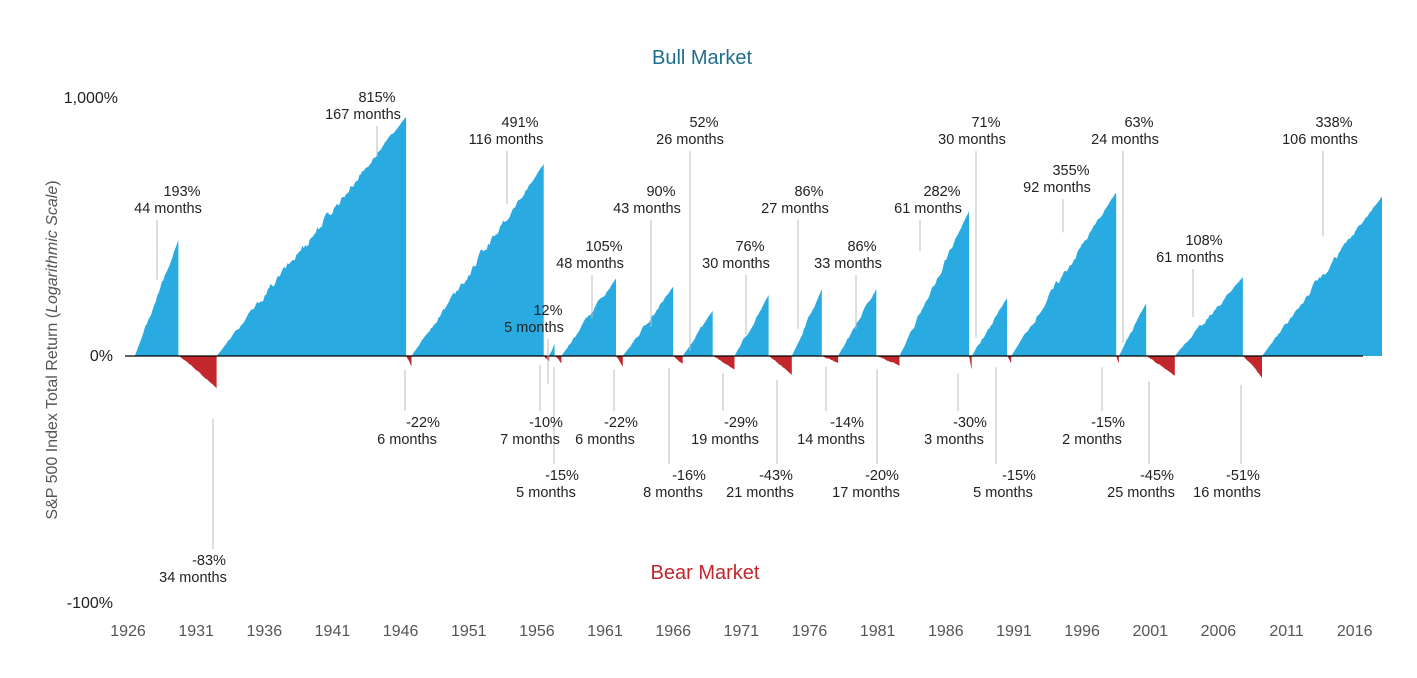 This screenshot has height=678, width=1417. Describe the element at coordinates (647, 209) in the screenshot. I see `bull-duration-label: 43 months` at that location.